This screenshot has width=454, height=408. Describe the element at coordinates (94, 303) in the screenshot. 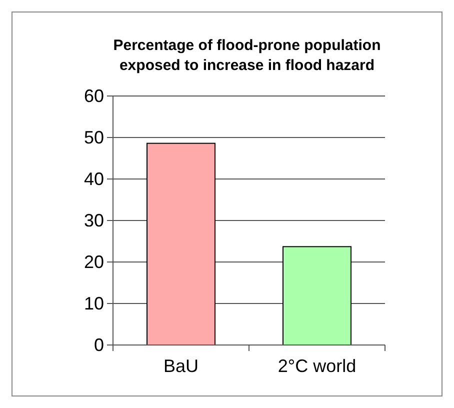

I see `y-tick-label: 10` at that location.